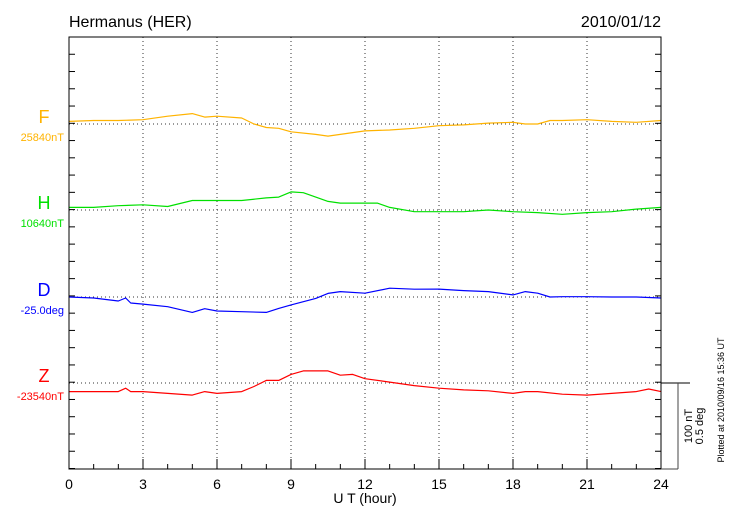  Describe the element at coordinates (40, 397) in the screenshot. I see `baseline-value-z: -23540nT` at that location.